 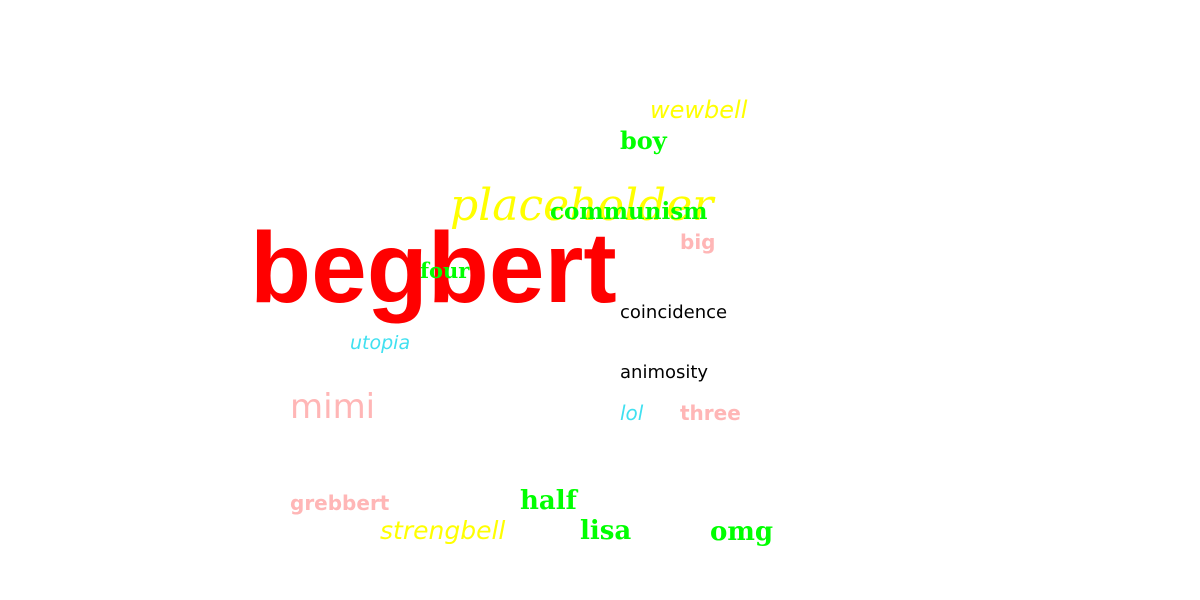 I want to click on word-omg: omg, so click(x=742, y=532).